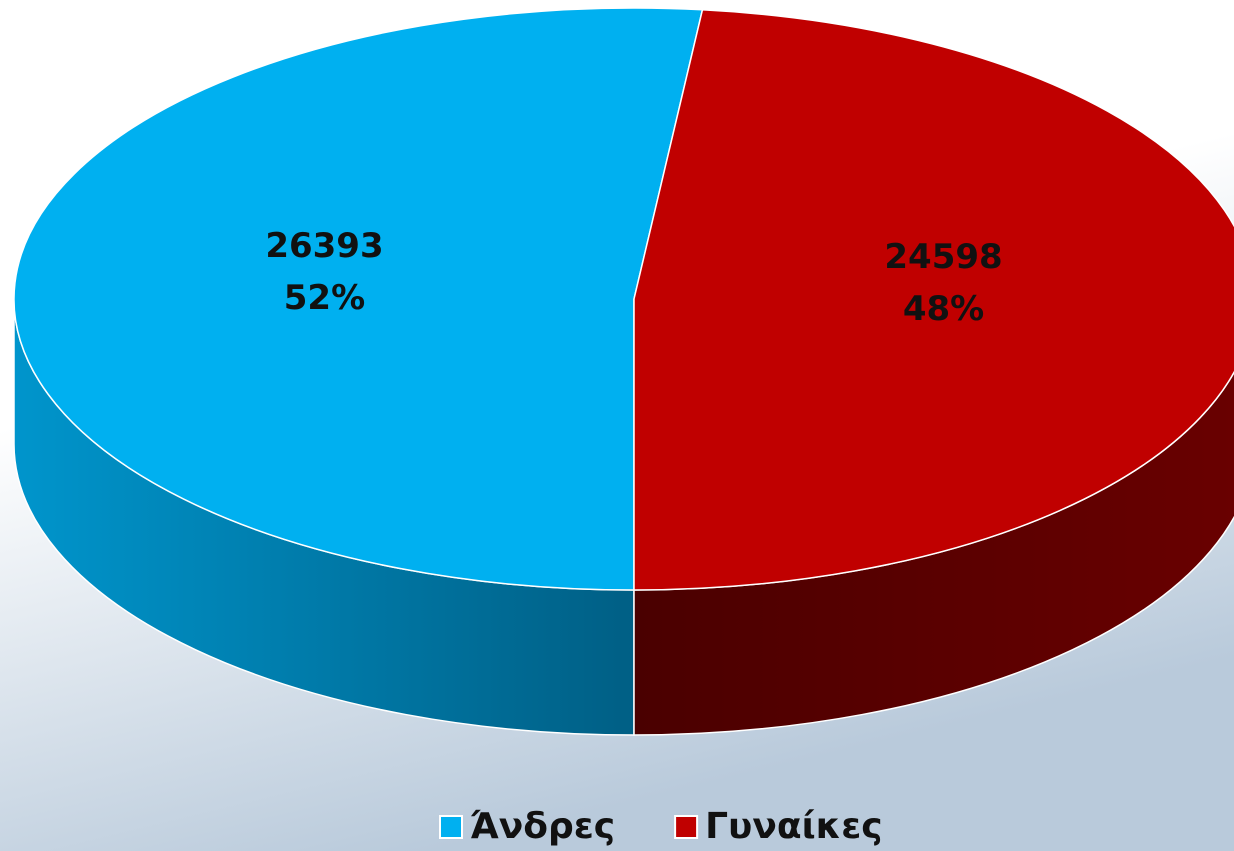 This screenshot has width=1234, height=851. Describe the element at coordinates (542, 826) in the screenshot. I see `legend-label: Άνδρες` at that location.